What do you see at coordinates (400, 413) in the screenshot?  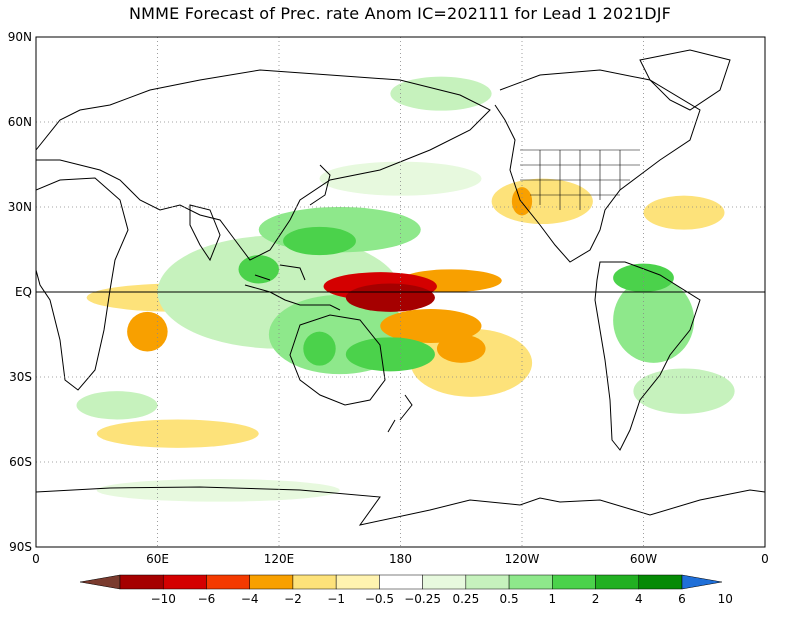 I see `new-zealand-outline` at bounding box center [400, 413].